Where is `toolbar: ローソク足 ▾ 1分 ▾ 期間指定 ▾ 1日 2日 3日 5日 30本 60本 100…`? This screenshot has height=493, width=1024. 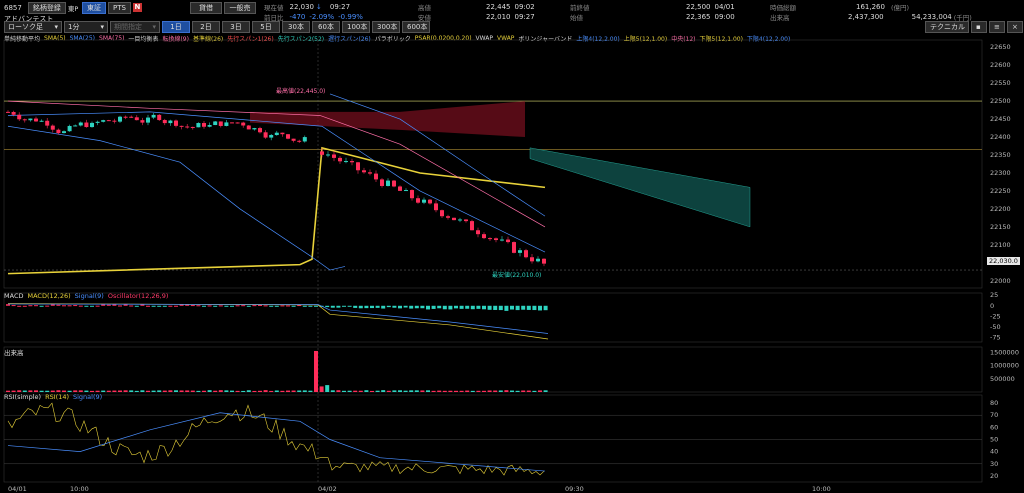 toolbar: ローソク足 ▾ 1分 ▾ 期間指定 ▾ 1日 2日 3日 5日 30本 60本 100… is located at coordinates (218, 26).